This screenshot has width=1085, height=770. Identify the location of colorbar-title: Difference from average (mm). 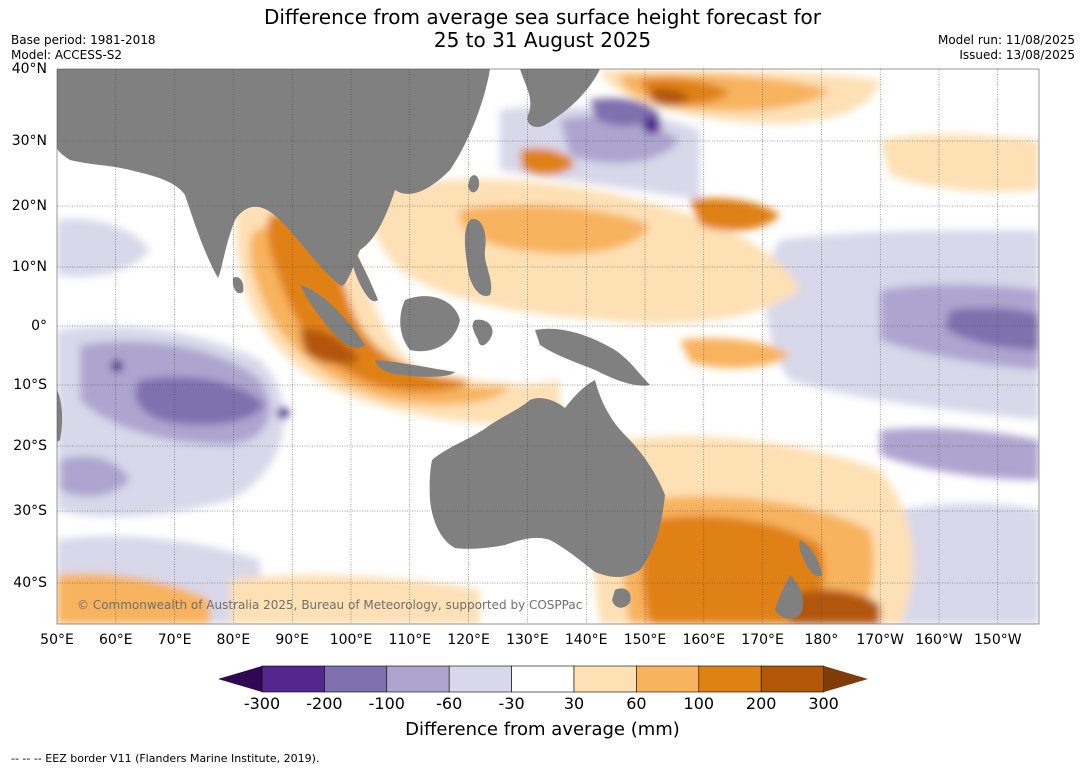
(542, 729).